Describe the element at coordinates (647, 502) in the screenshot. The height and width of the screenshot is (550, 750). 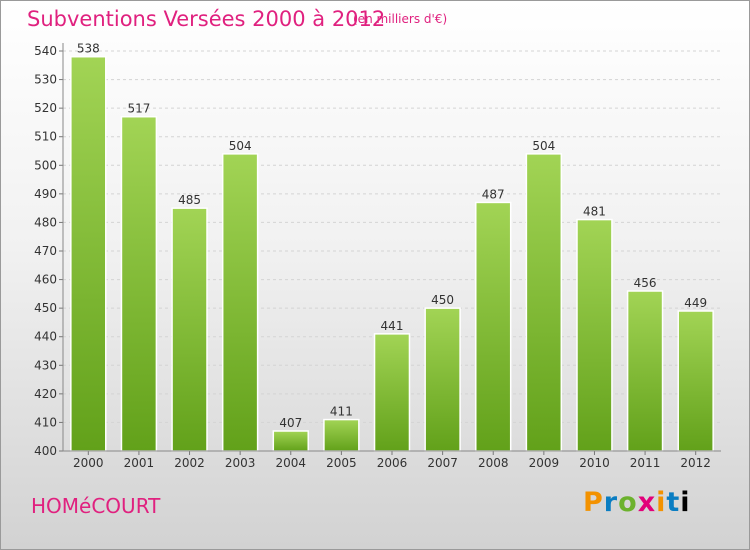
I see `logo-letter: x` at that location.